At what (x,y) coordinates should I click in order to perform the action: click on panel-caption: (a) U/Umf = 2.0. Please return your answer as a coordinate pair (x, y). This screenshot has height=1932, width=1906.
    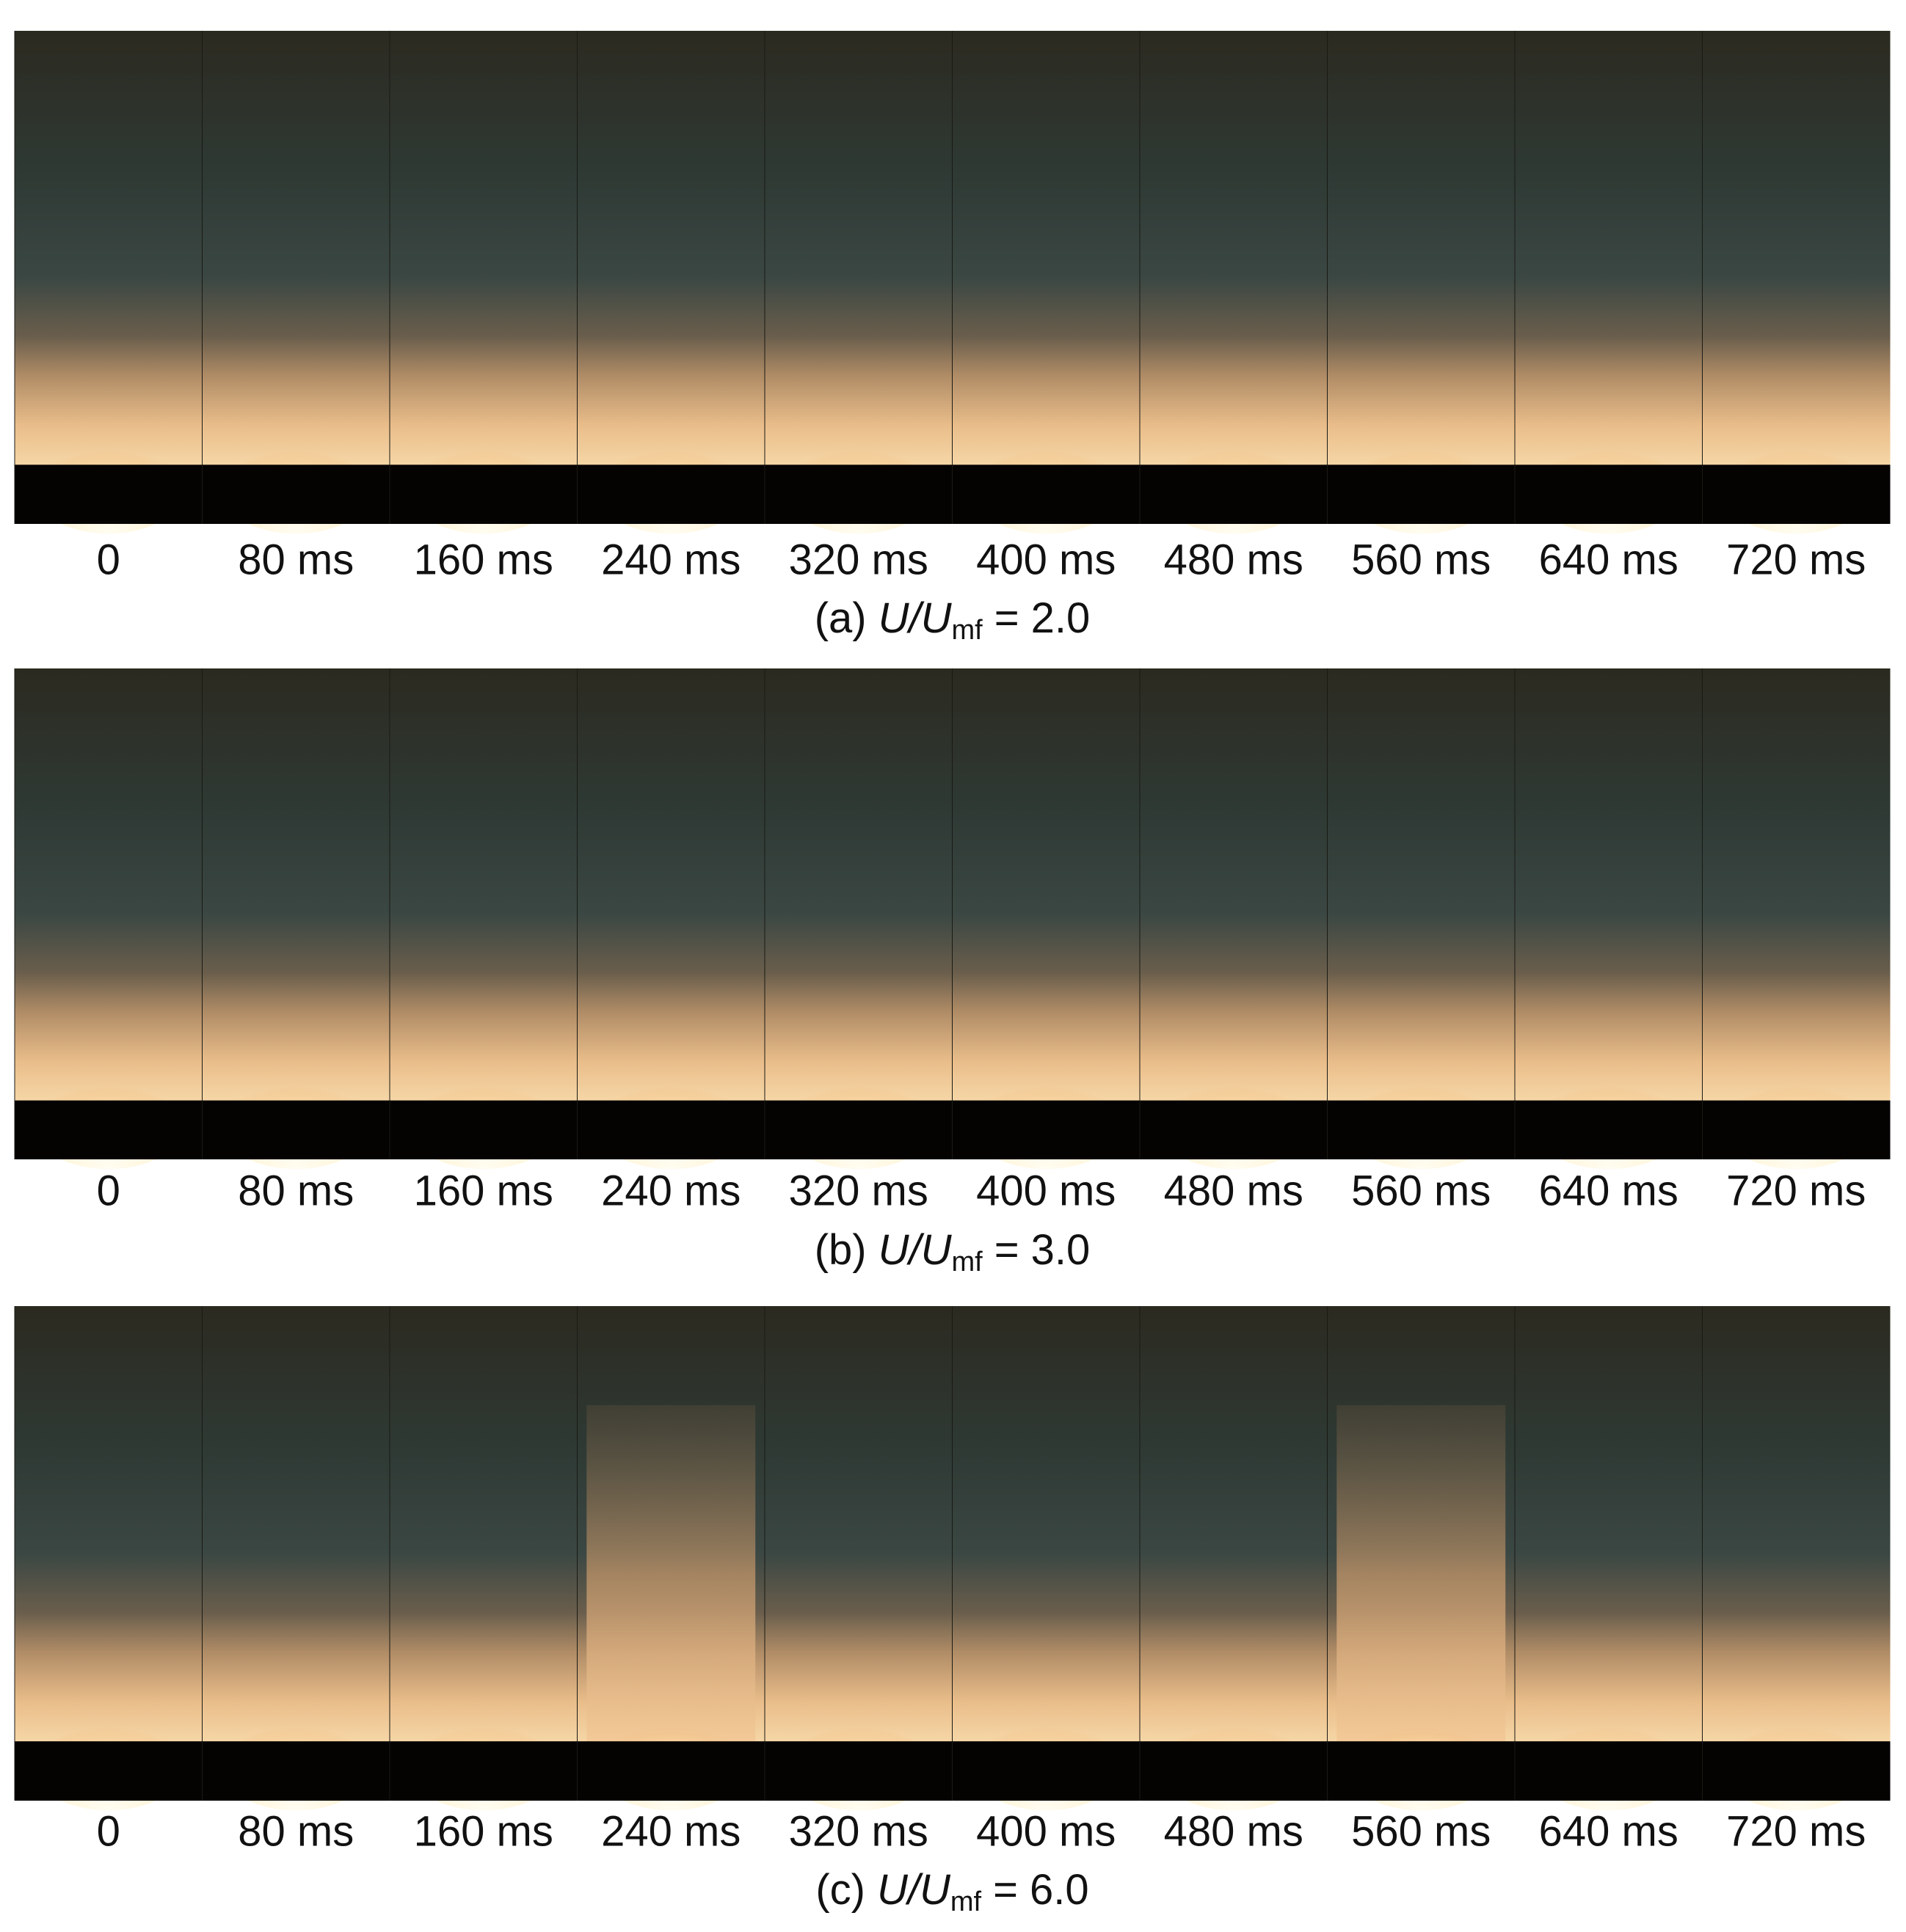
    Looking at the image, I should click on (953, 620).